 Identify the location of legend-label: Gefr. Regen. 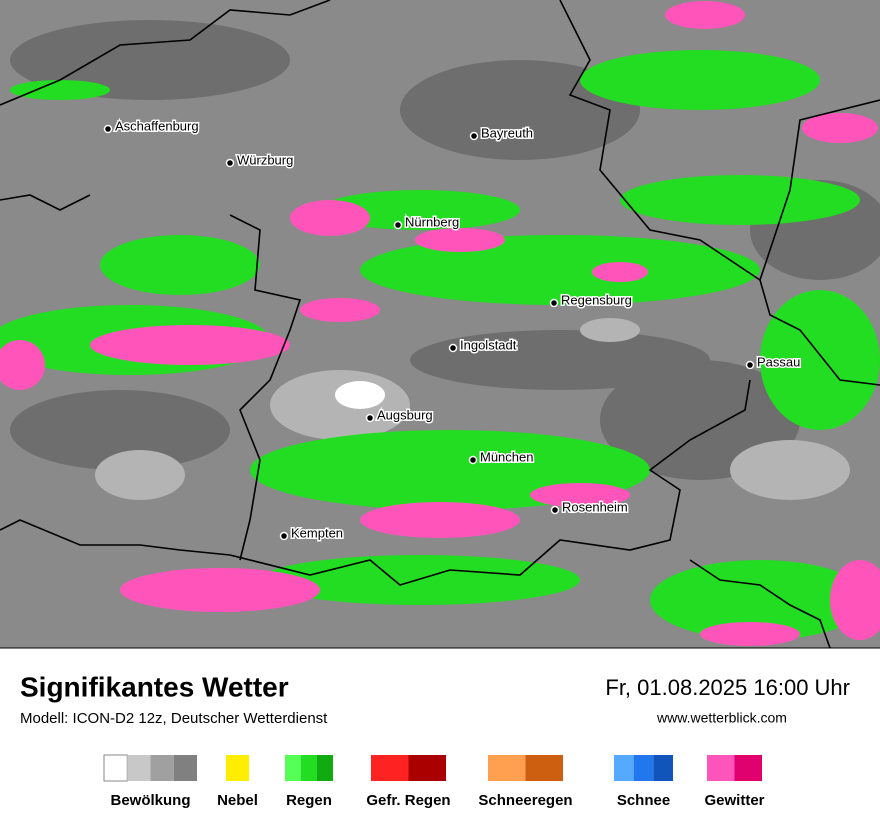
(408, 800).